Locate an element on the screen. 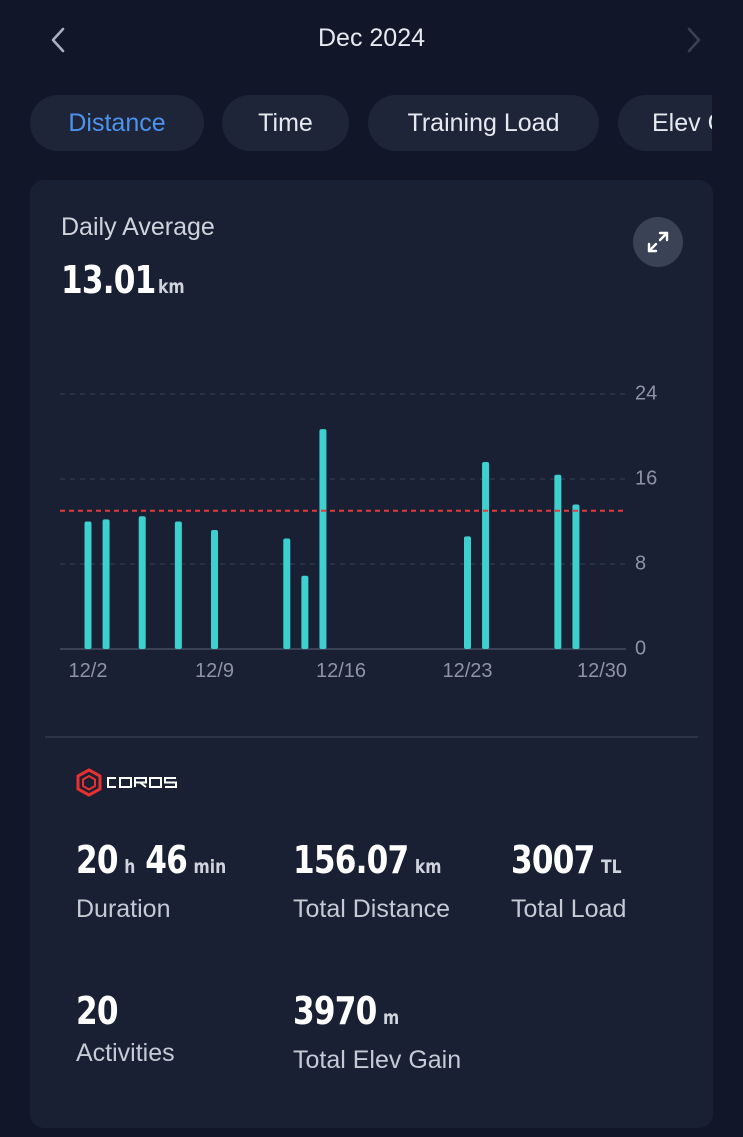  stat-total-elev-gain: 3970 m Total Elev Gain is located at coordinates (377, 1032).